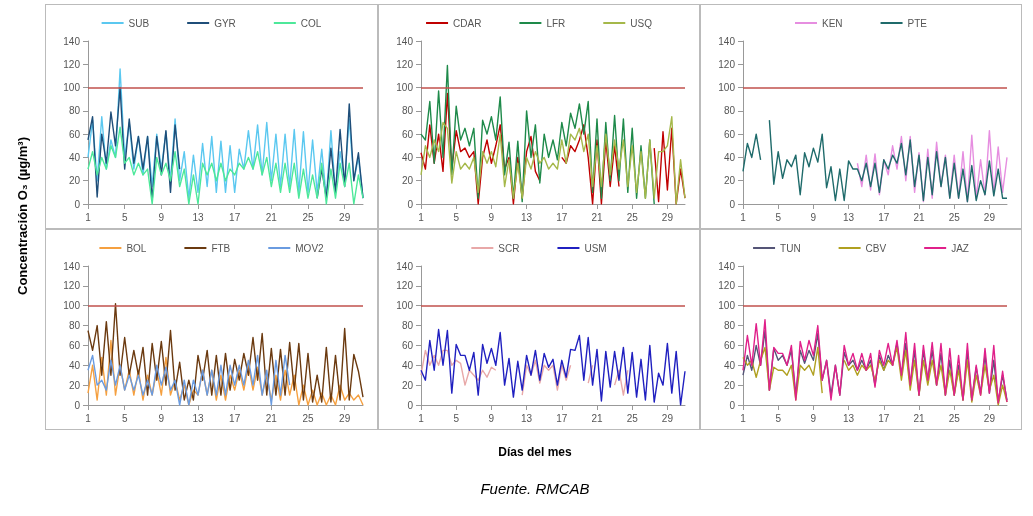 The width and height of the screenshot is (1033, 516). Describe the element at coordinates (960, 248) in the screenshot. I see `legend-label: JAZ` at that location.